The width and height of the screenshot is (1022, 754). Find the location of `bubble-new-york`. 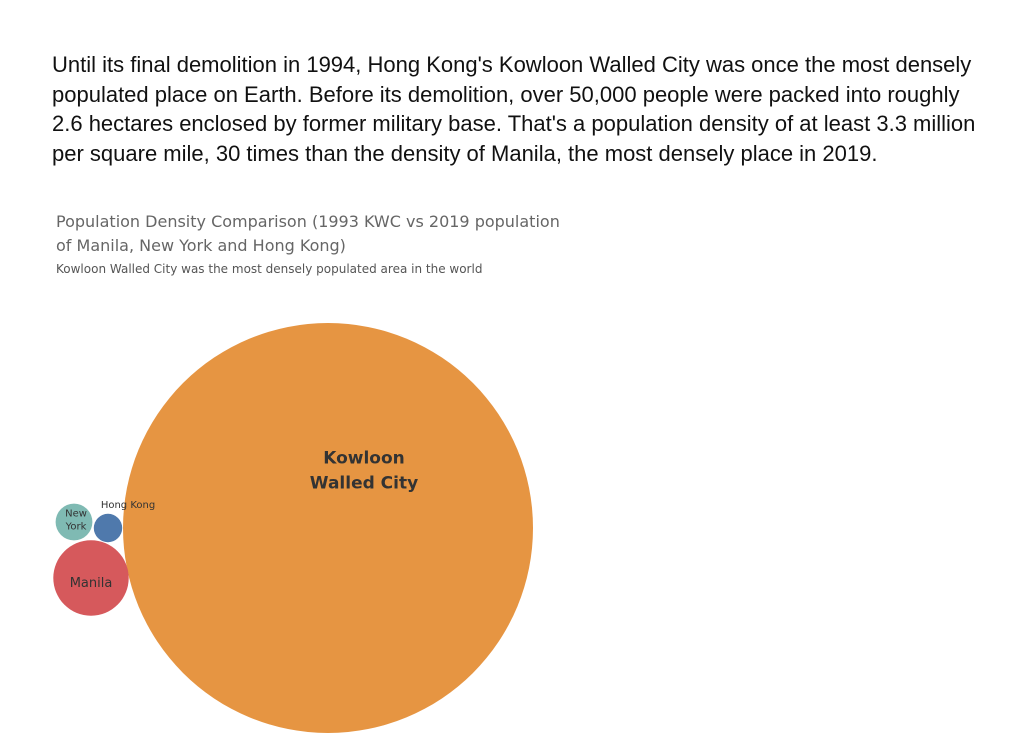

bubble-new-york is located at coordinates (74, 522).